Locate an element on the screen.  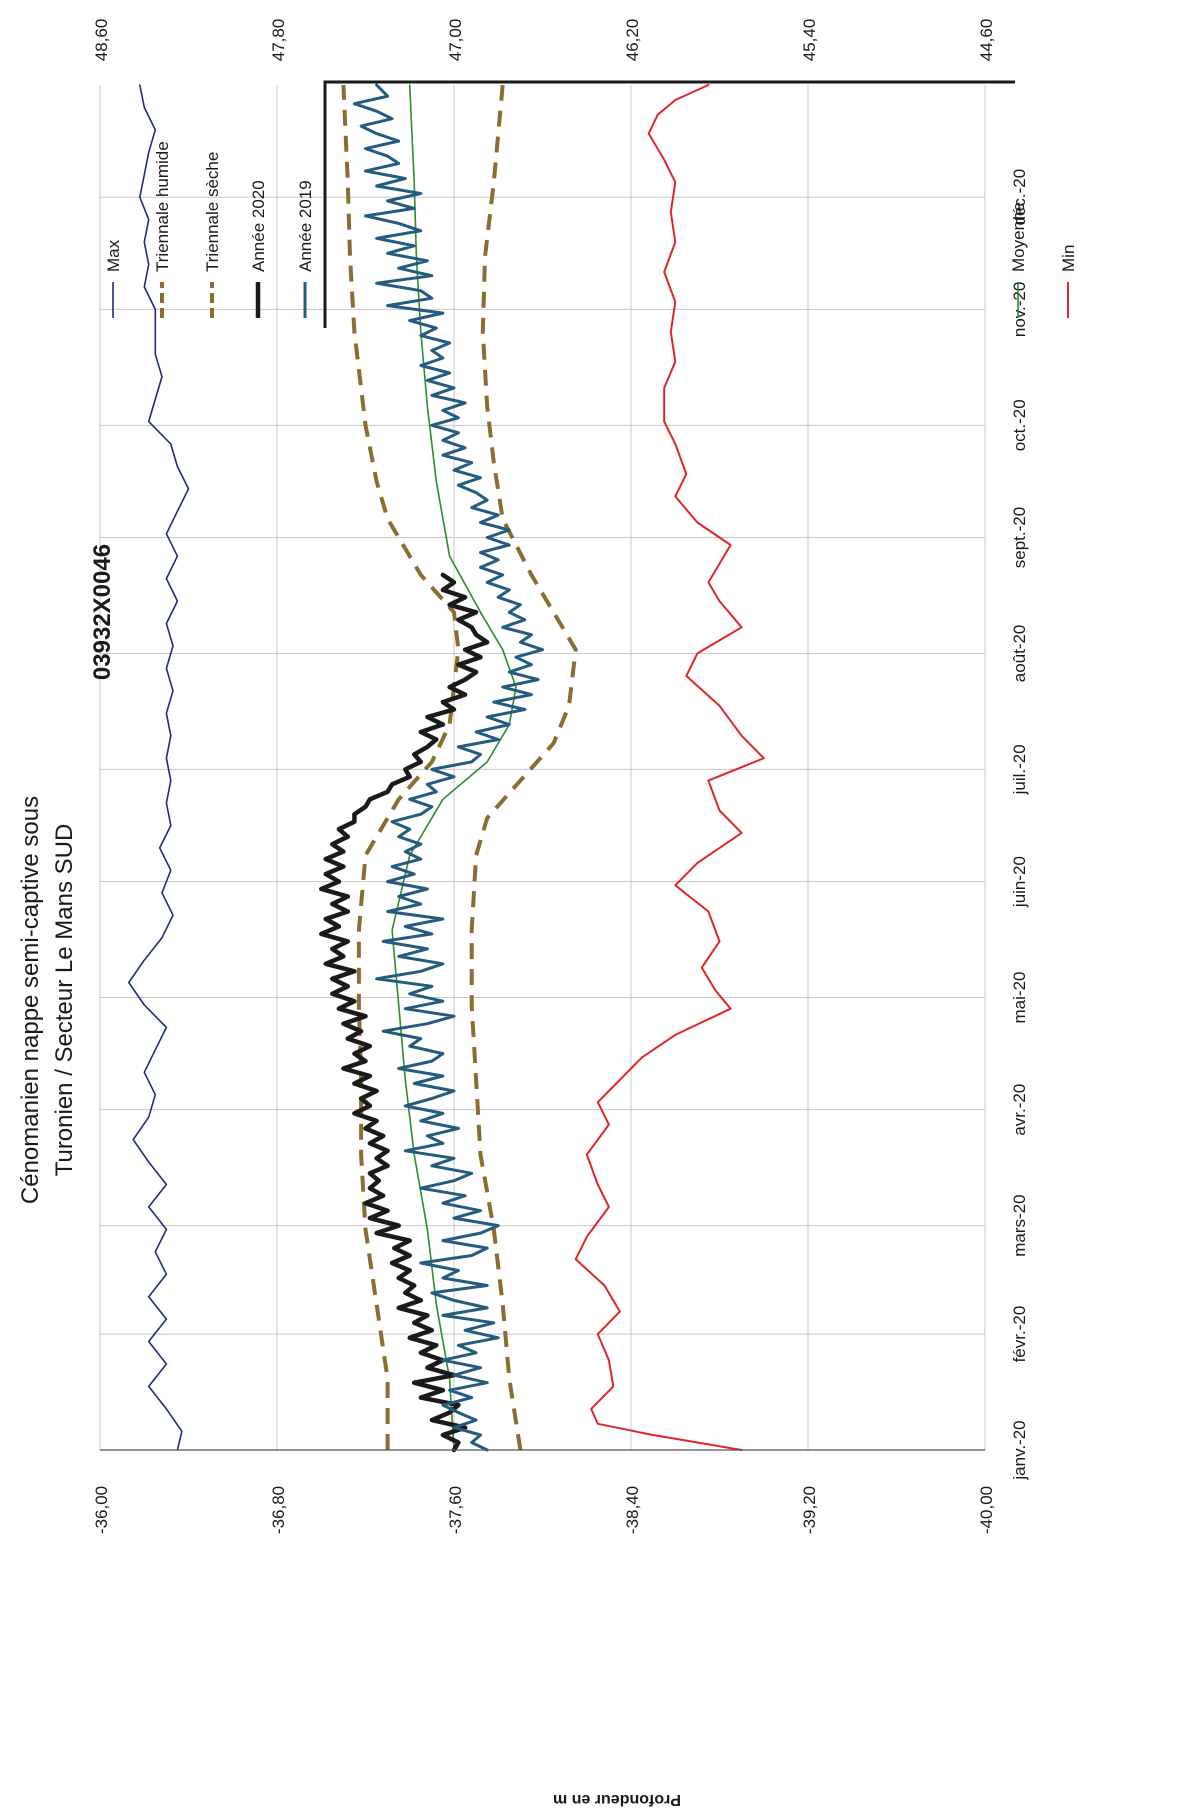
month-tick-label: mai-20 is located at coordinates (1019, 998).